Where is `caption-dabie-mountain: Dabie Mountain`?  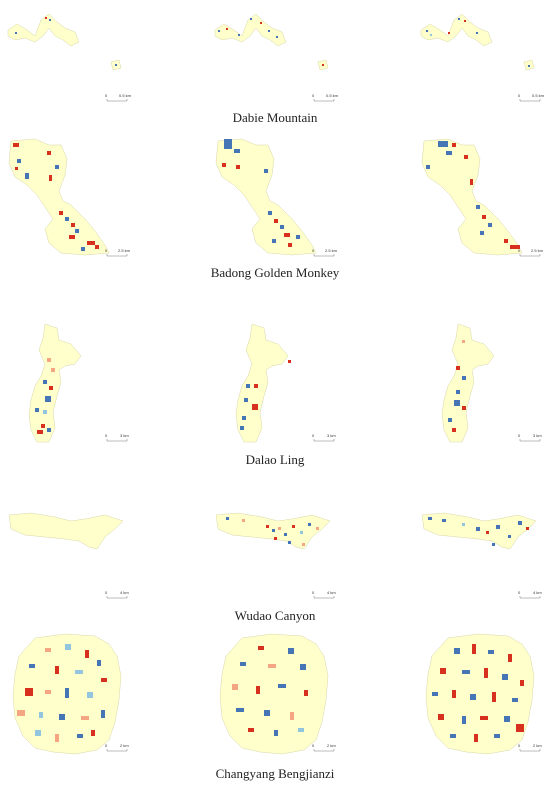 caption-dabie-mountain: Dabie Mountain is located at coordinates (275, 117).